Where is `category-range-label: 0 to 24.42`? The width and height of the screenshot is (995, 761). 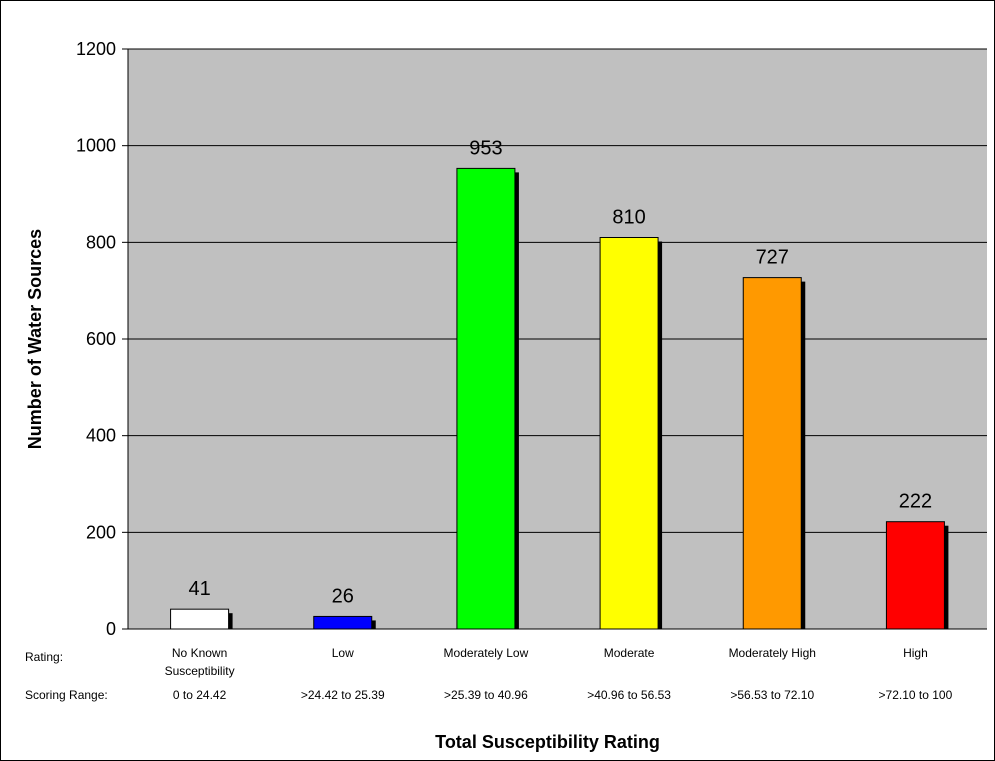
category-range-label: 0 to 24.42 is located at coordinates (200, 695).